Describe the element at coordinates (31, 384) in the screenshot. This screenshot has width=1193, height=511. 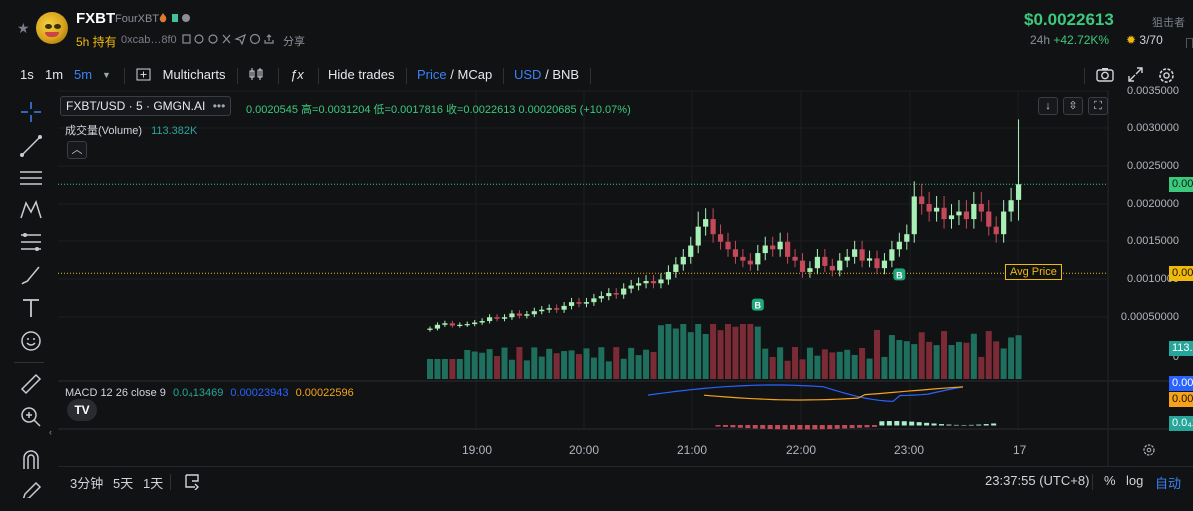
I see `ruler-icon` at that location.